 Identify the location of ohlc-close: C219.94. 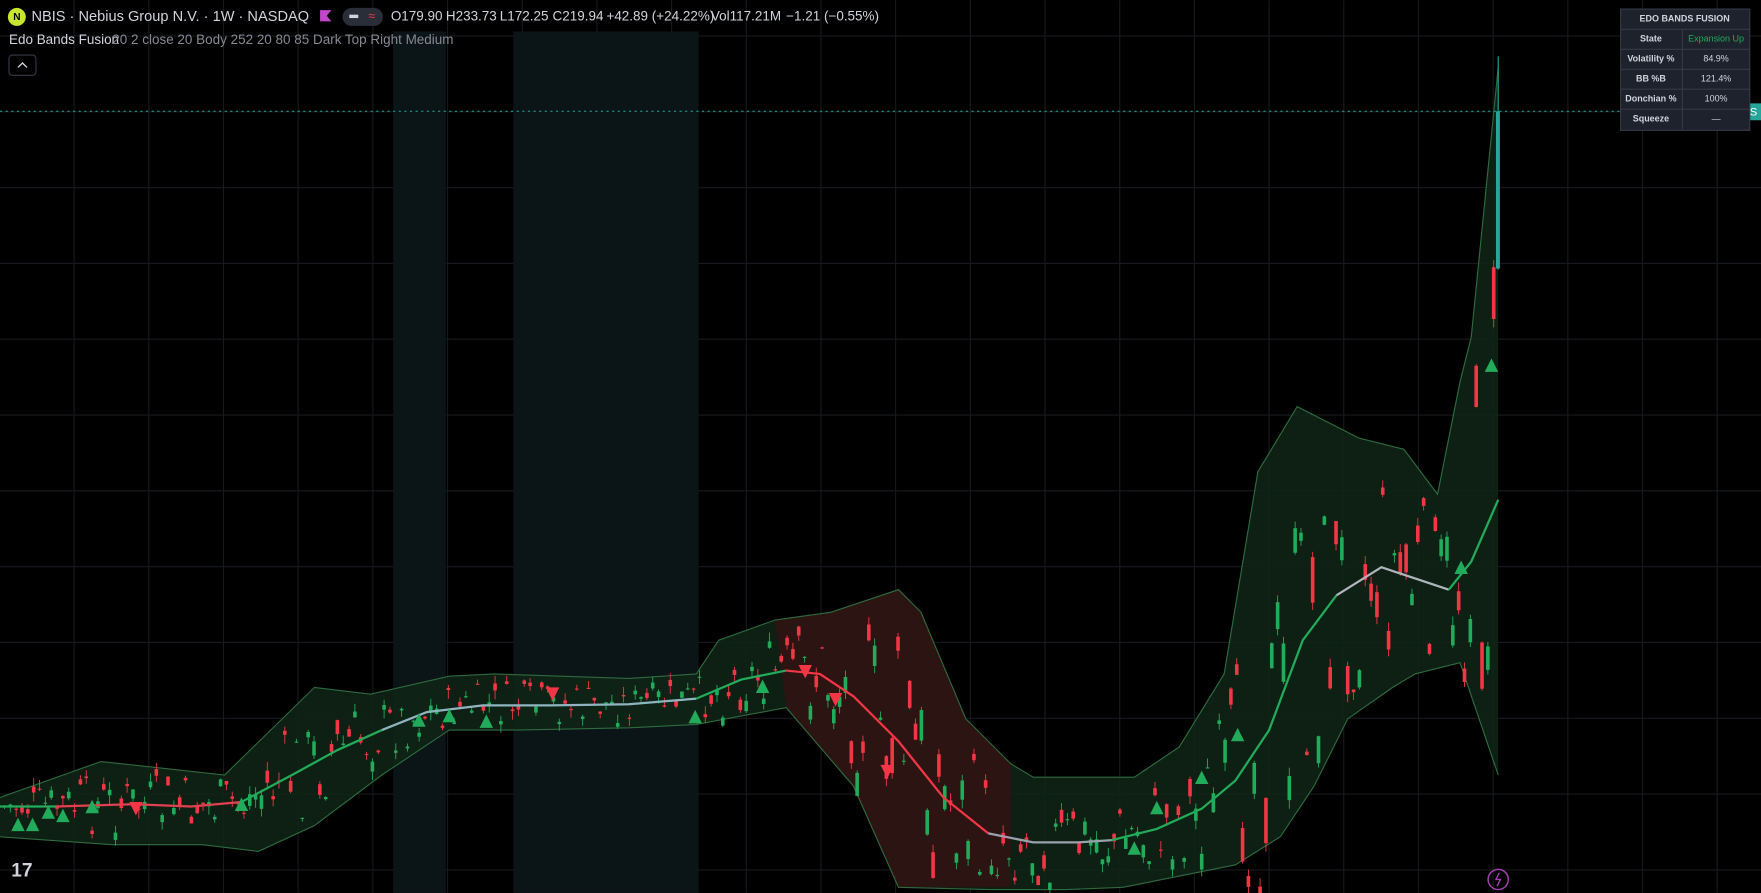
(578, 15).